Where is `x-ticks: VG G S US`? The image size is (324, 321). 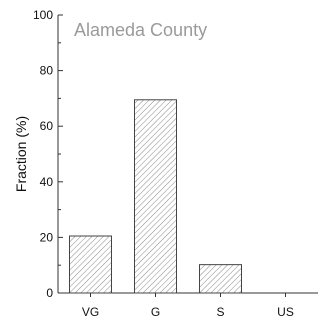
x-ticks: VG G S US is located at coordinates (188, 306).